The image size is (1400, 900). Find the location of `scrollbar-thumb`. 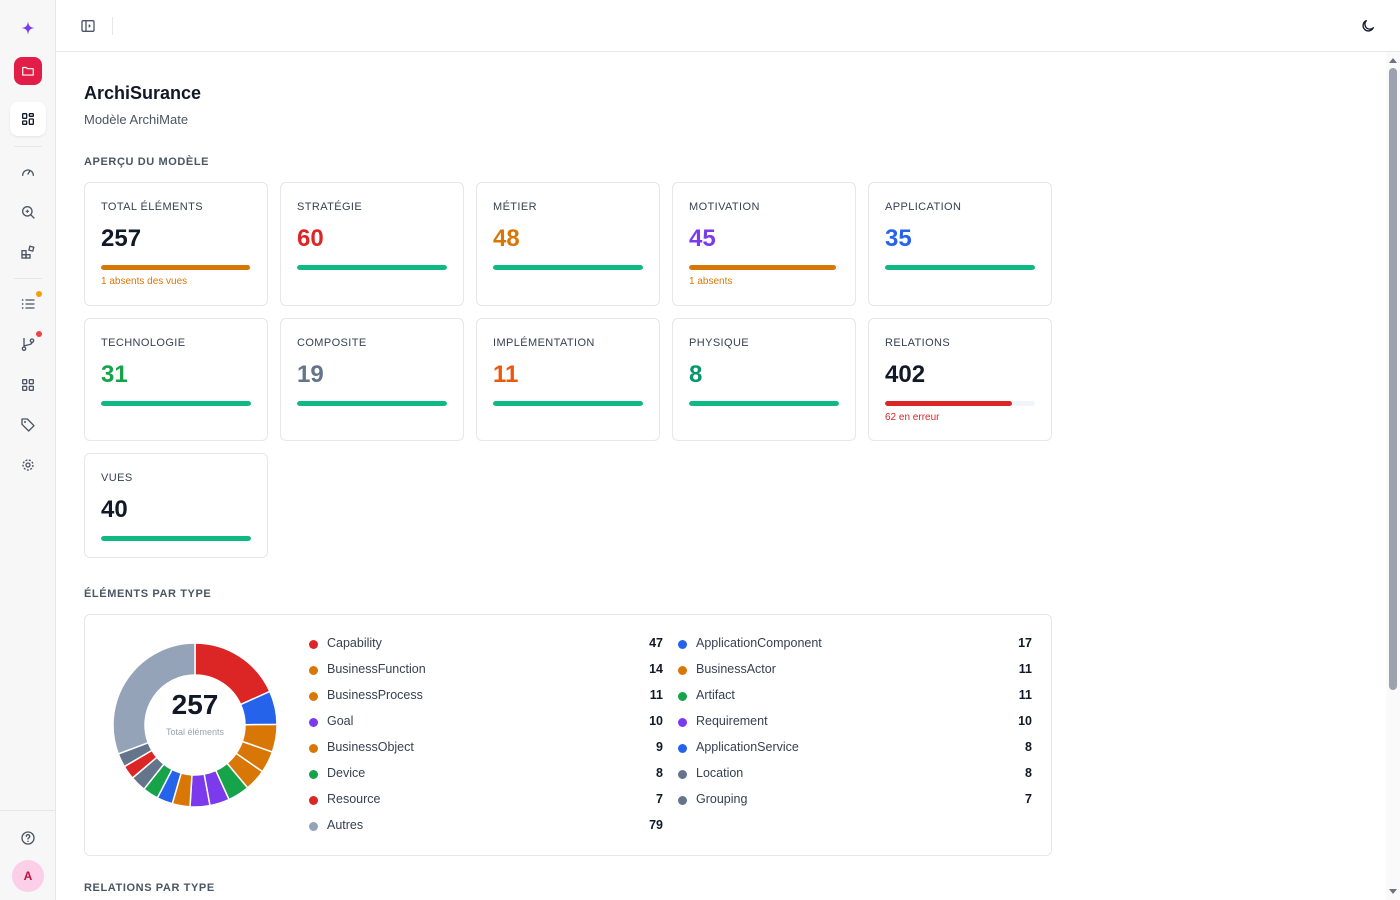

scrollbar-thumb is located at coordinates (1393, 379).